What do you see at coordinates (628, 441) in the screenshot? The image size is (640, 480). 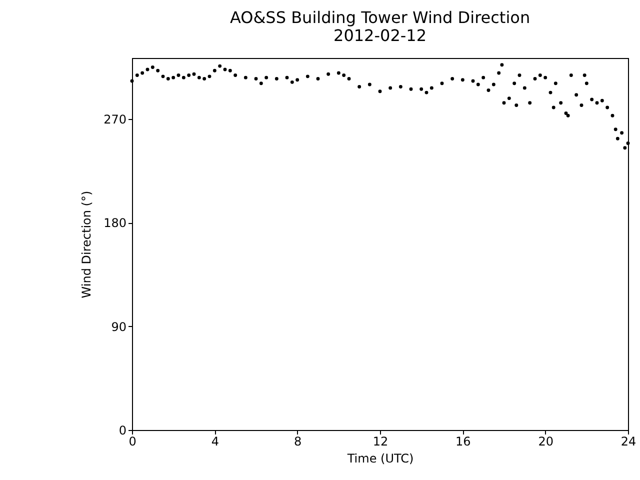 I see `x-tick-label: 24` at bounding box center [628, 441].